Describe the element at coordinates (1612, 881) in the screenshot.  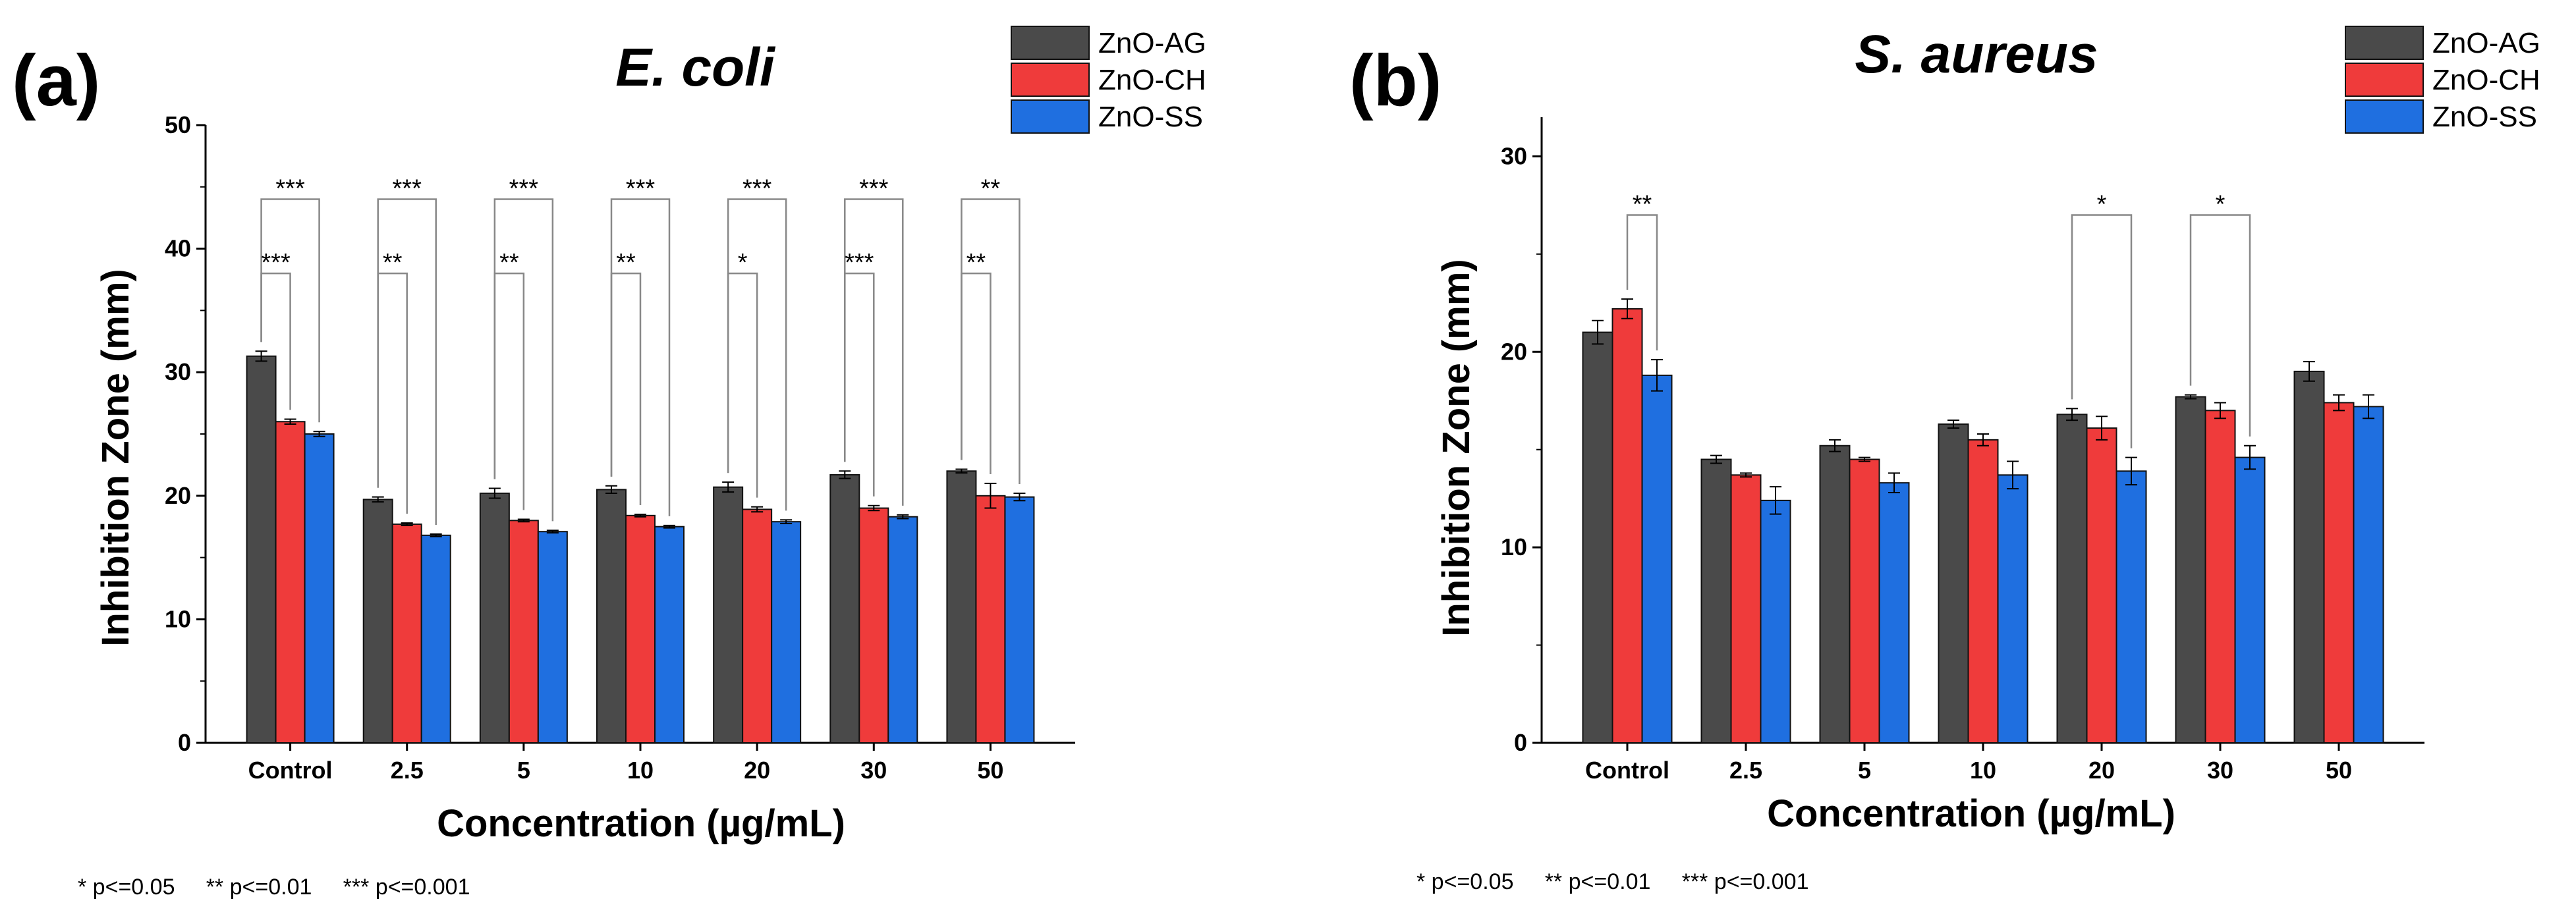
I see `panel-b-footnote: * p<=0.05 ** p<=0.01 *** p<=0.001` at that location.